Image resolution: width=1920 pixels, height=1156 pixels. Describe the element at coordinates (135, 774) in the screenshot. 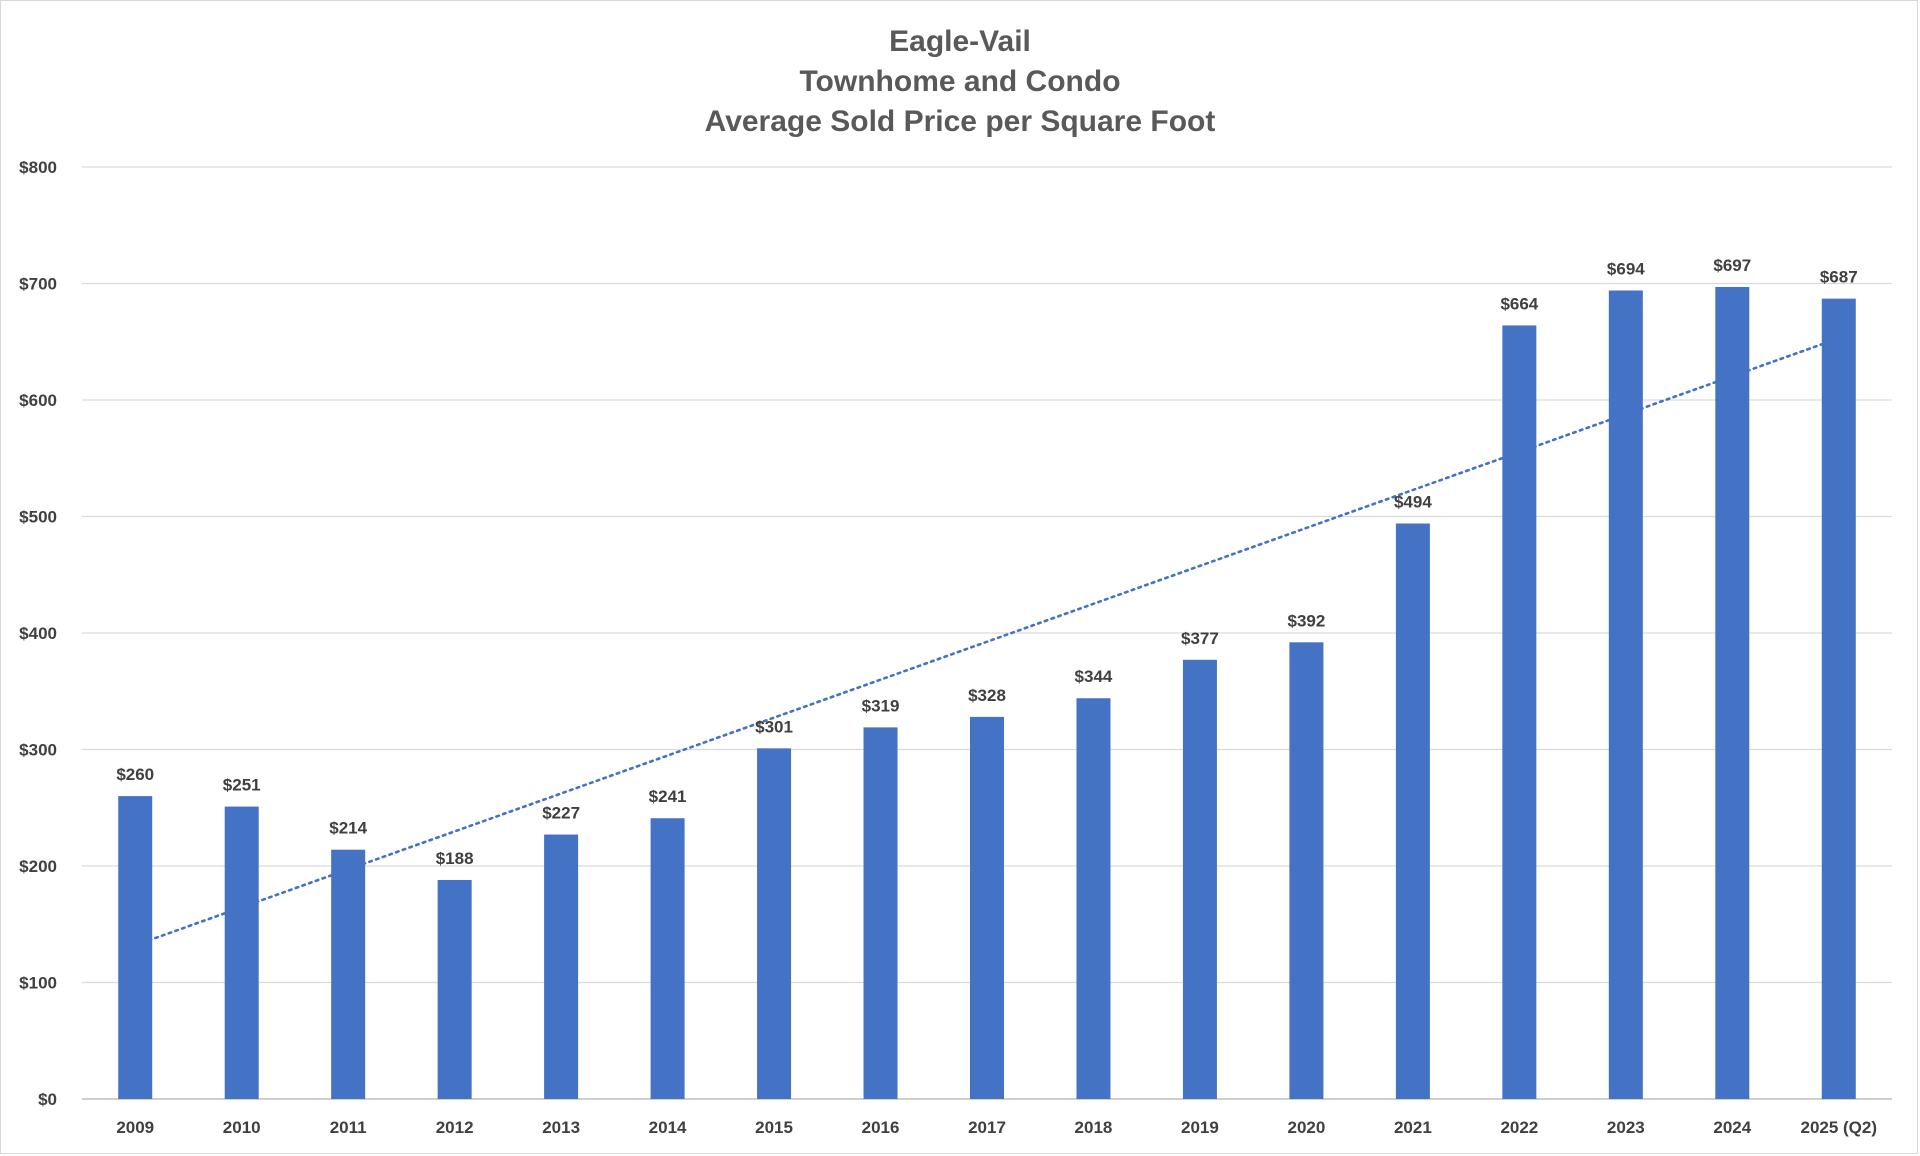

I see `data-label: $260` at that location.